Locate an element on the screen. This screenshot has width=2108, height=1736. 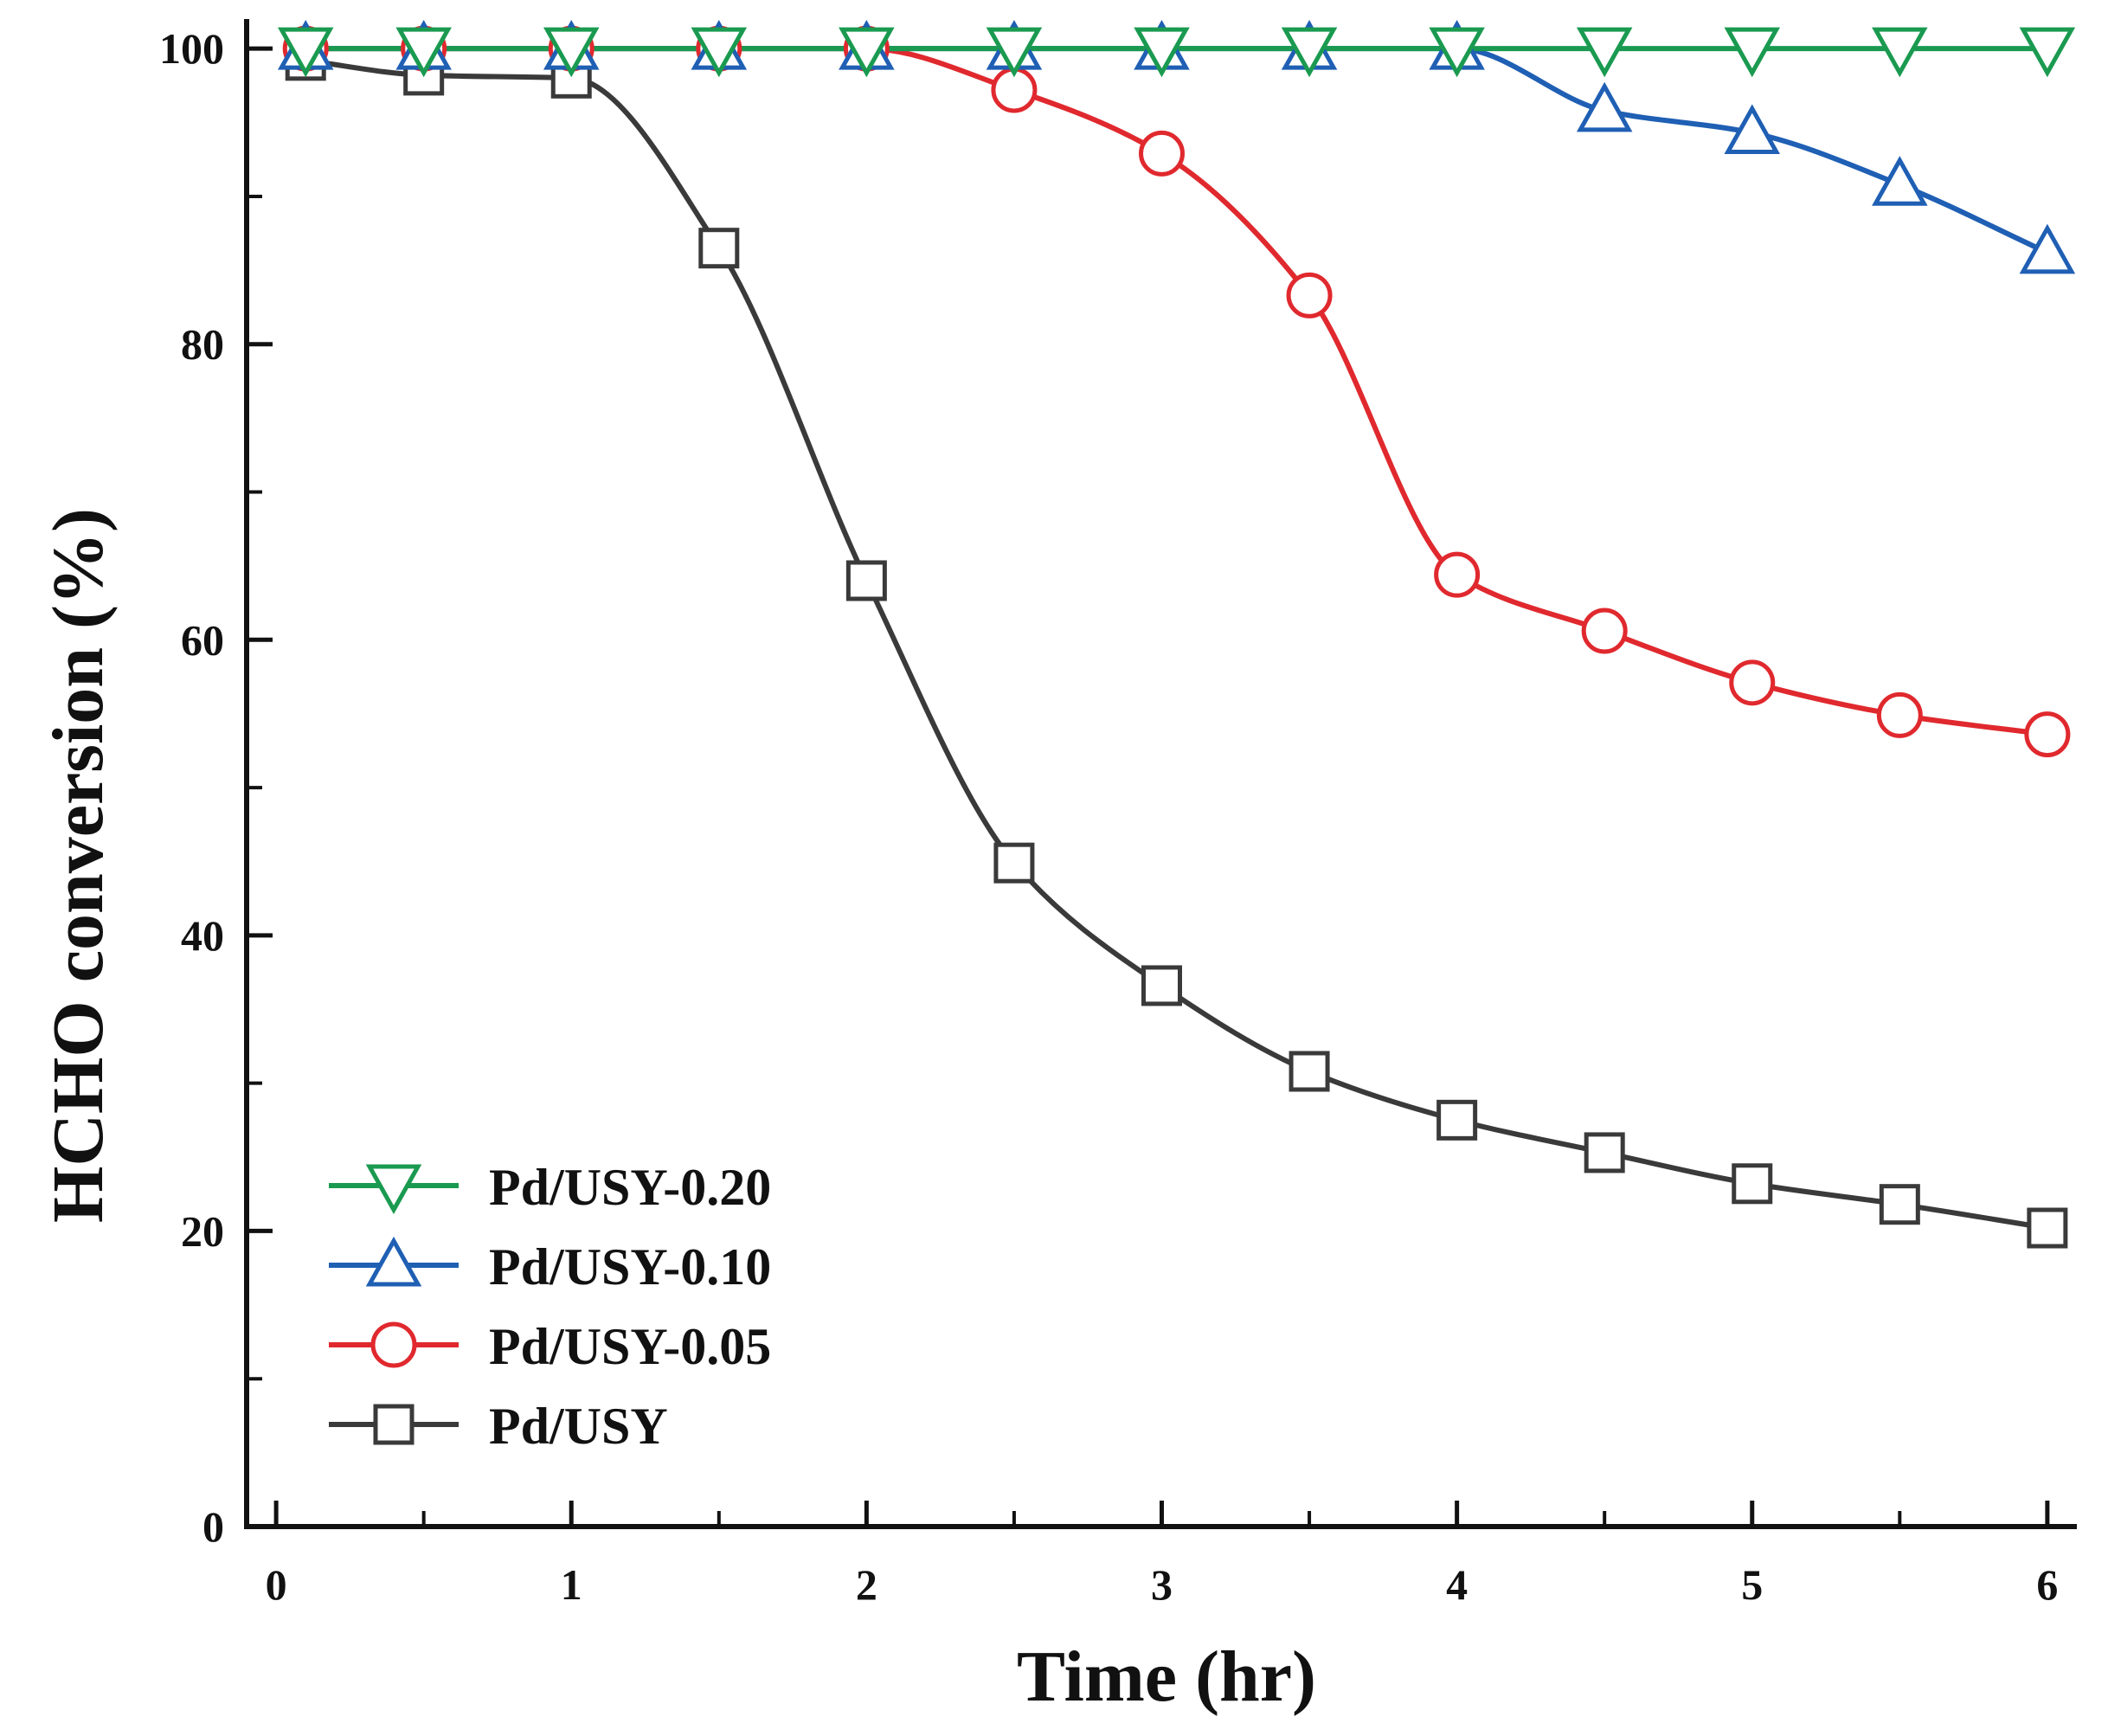
x-tick-label: 6 is located at coordinates (2047, 1584).